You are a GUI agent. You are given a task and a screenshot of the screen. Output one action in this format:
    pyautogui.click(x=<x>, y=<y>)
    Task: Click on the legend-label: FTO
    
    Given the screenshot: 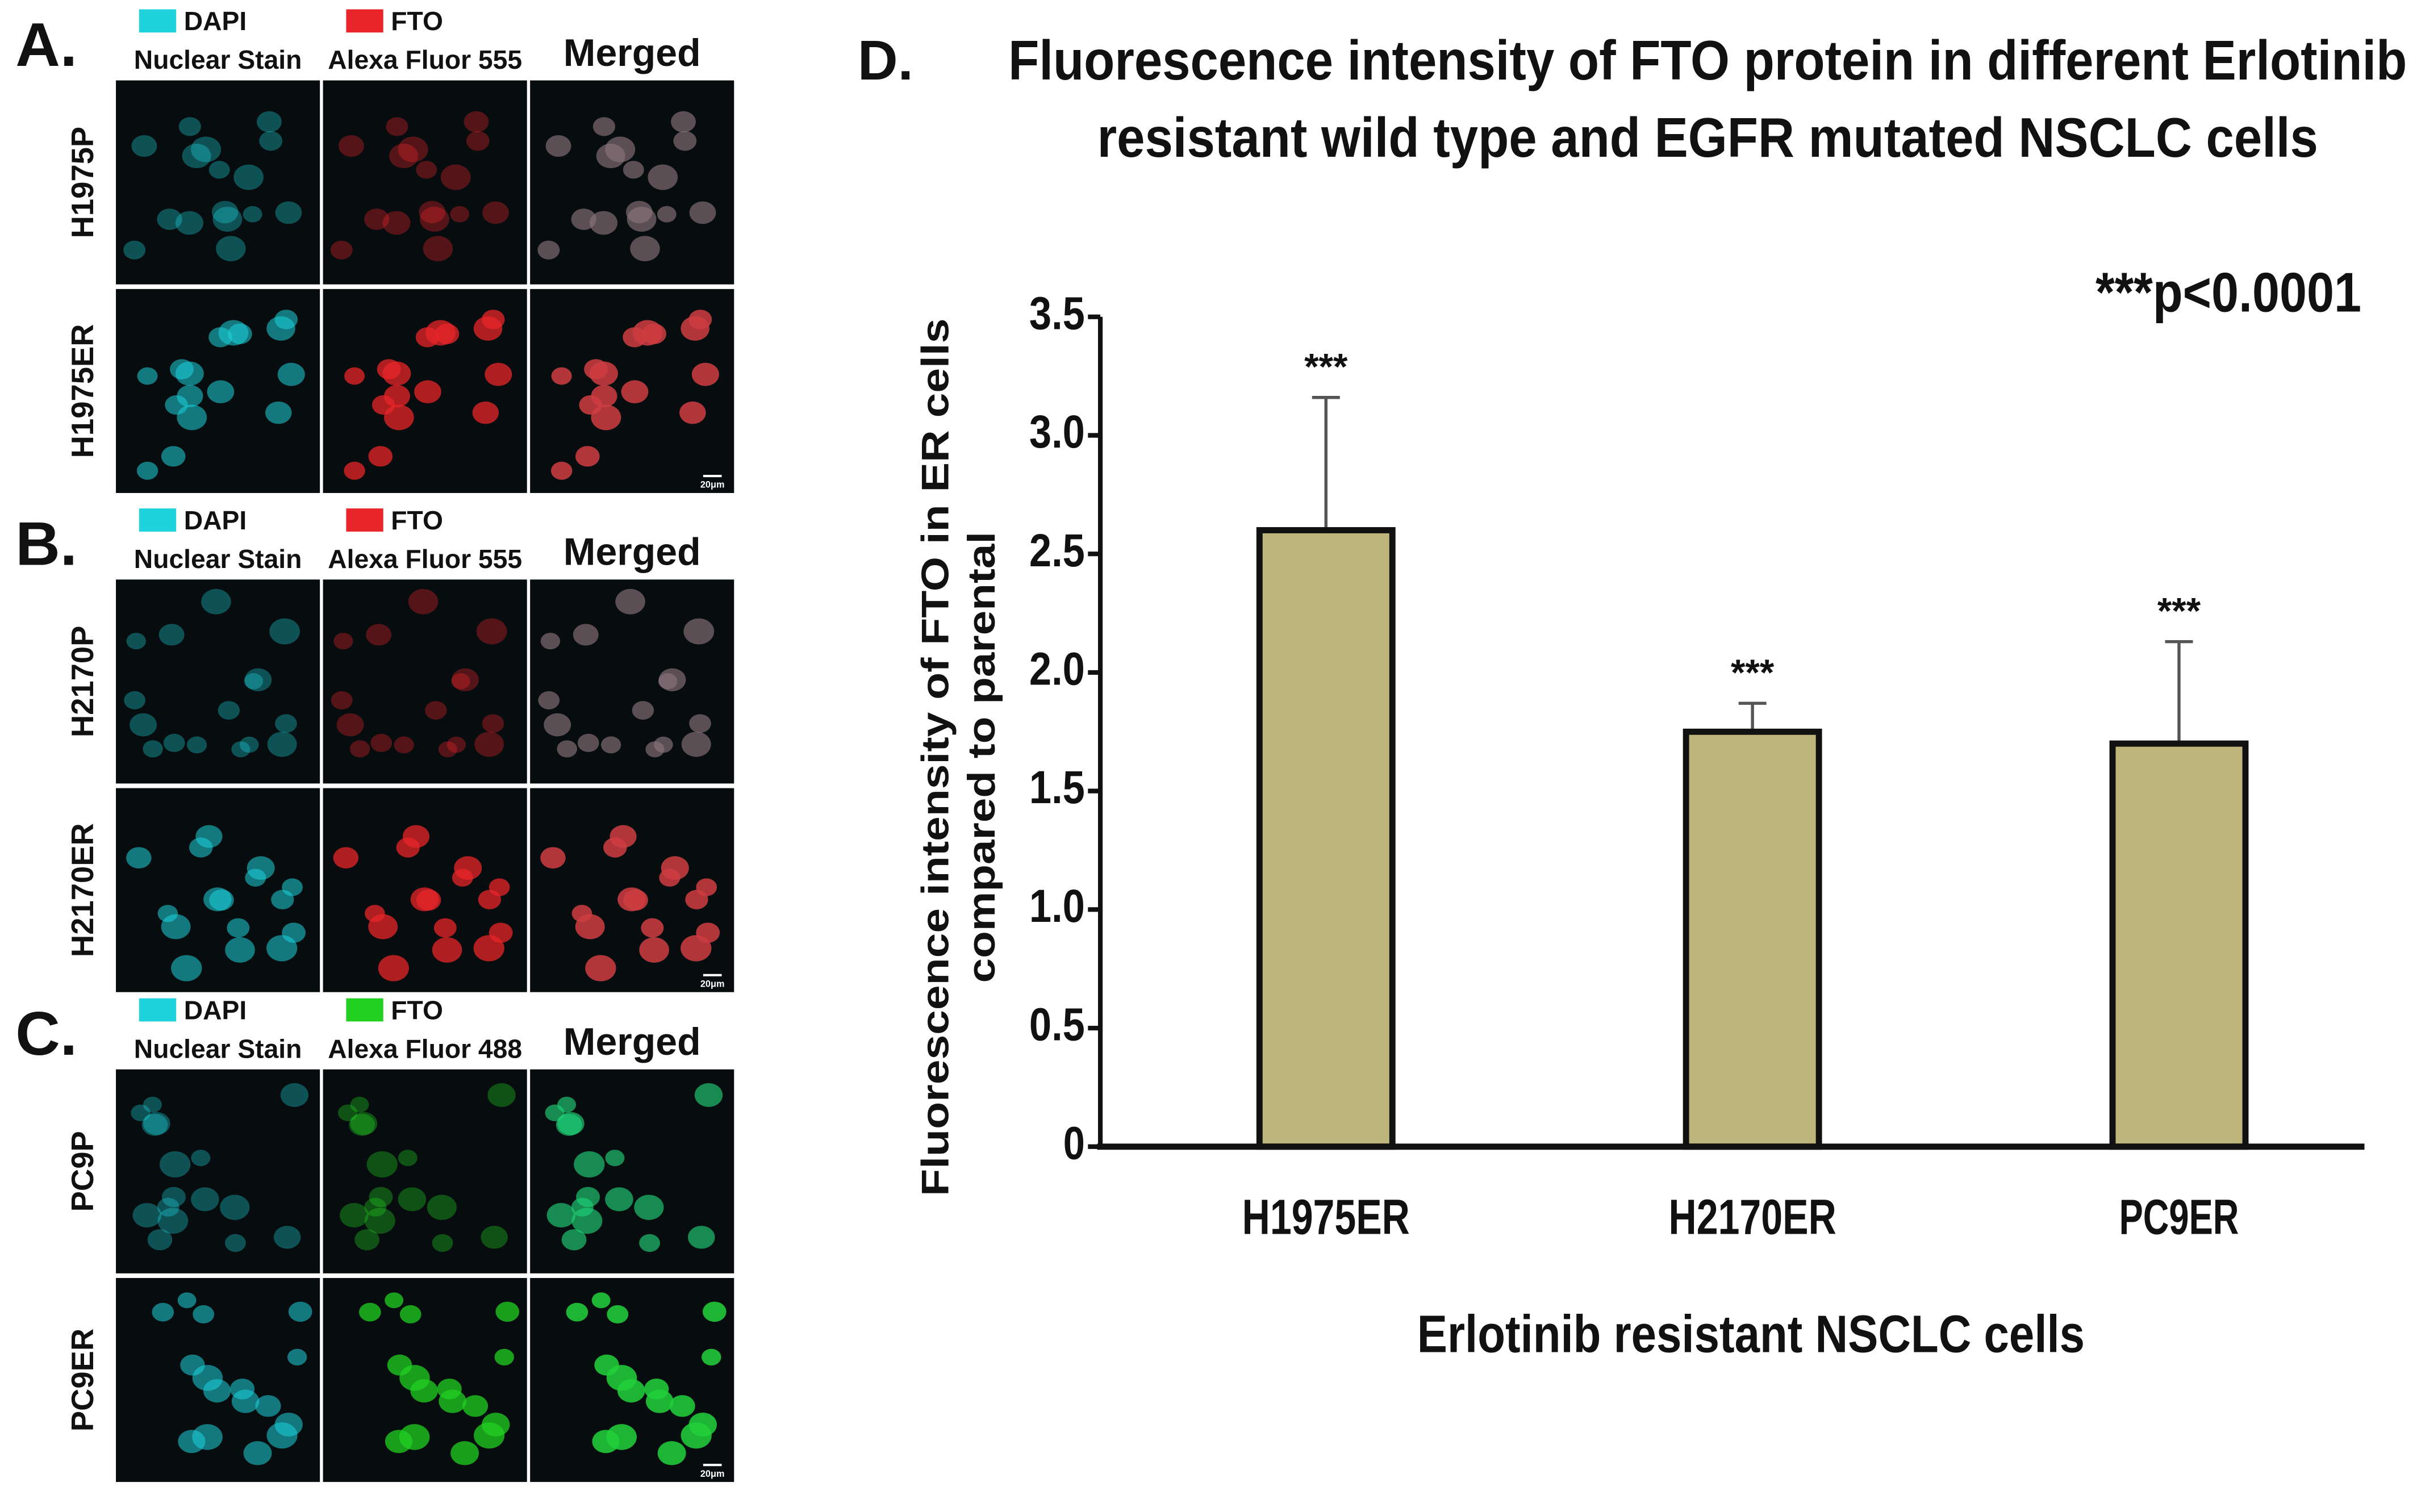 What is the action you would take?
    pyautogui.click(x=417, y=520)
    